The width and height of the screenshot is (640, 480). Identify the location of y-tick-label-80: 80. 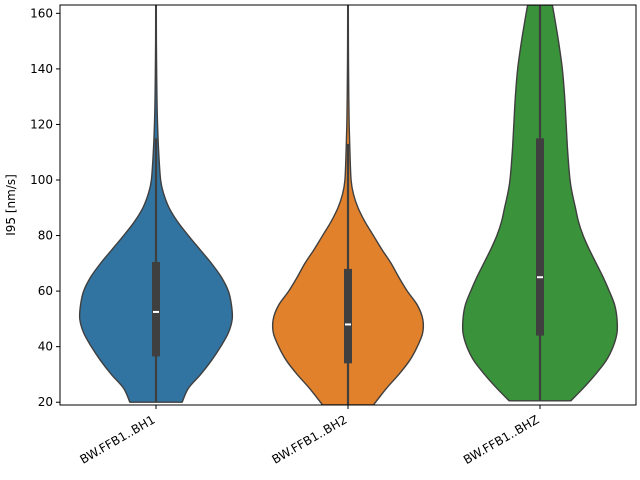
(45, 236).